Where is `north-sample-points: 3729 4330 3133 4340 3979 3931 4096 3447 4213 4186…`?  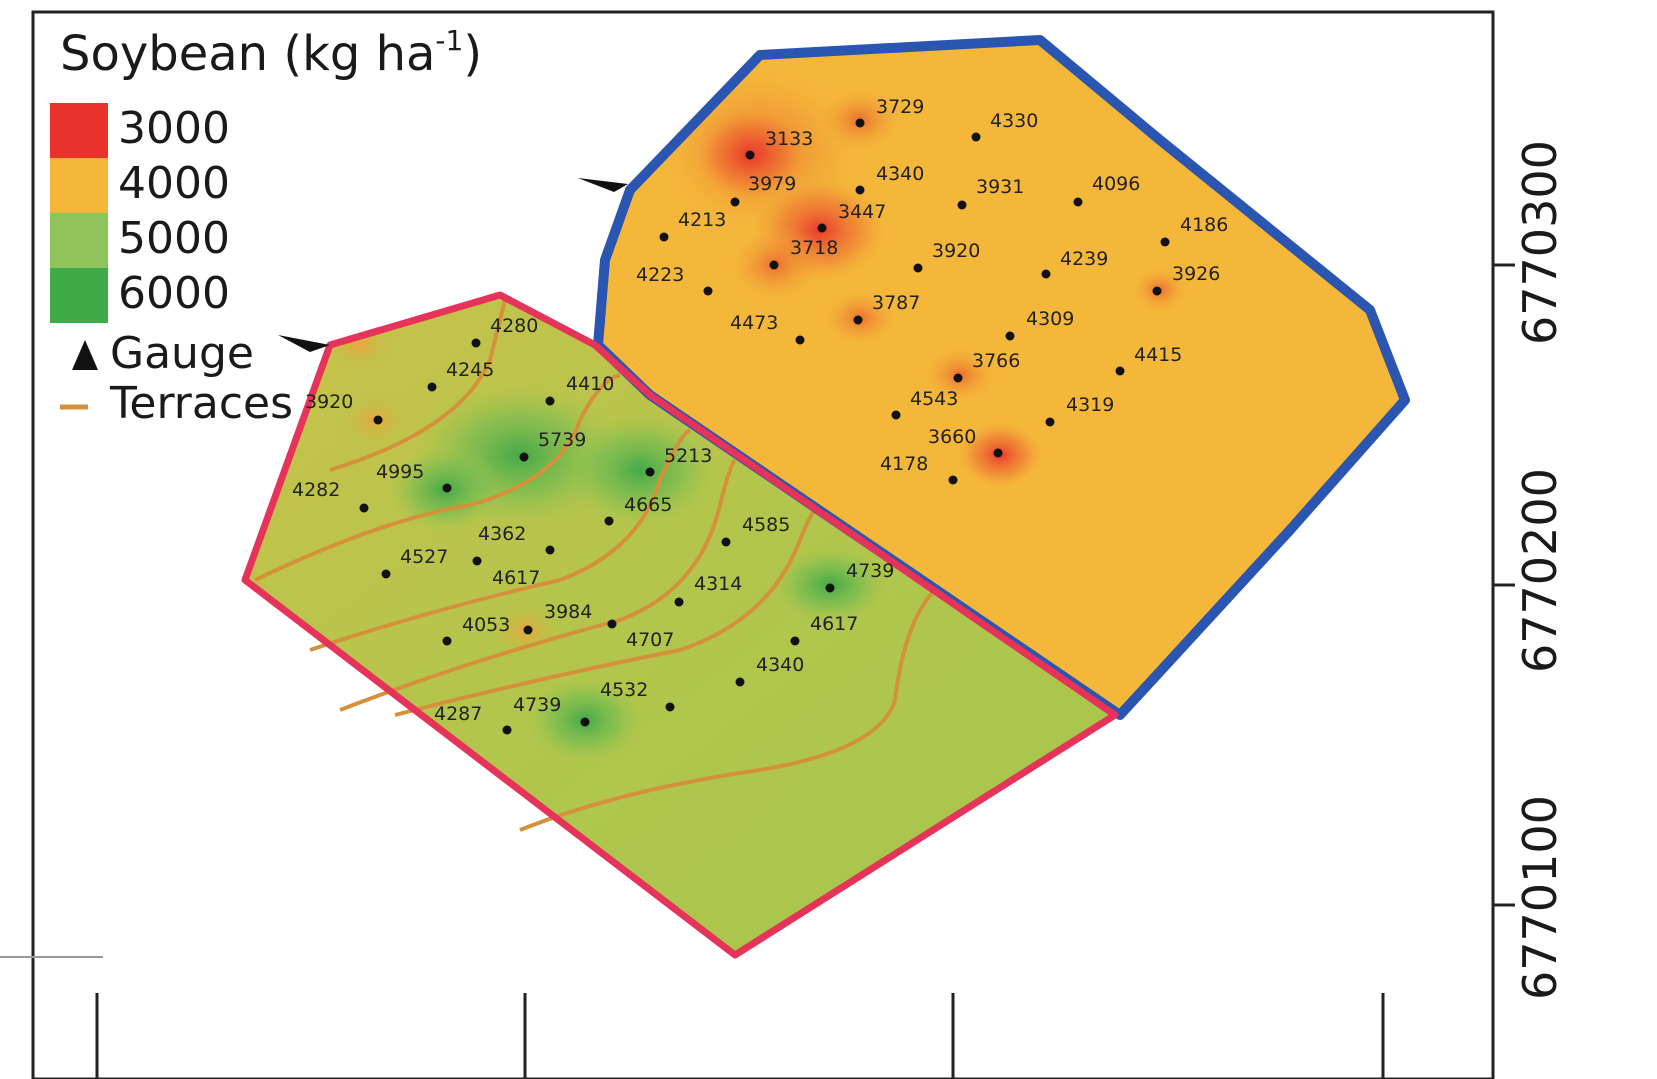 north-sample-points: 3729 4330 3133 4340 3979 3931 4096 3447 4213 4186… is located at coordinates (932, 290).